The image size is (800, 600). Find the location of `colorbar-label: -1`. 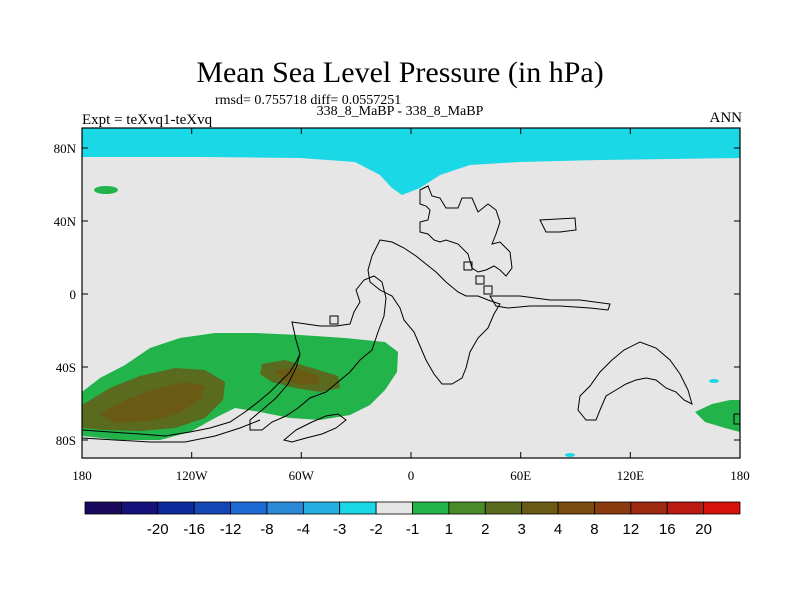

colorbar-label: -1 is located at coordinates (412, 529).